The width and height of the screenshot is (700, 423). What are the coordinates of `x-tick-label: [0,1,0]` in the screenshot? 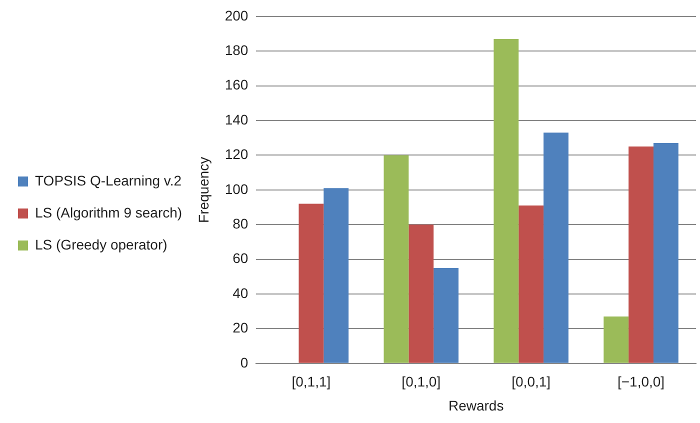 It's located at (421, 382).